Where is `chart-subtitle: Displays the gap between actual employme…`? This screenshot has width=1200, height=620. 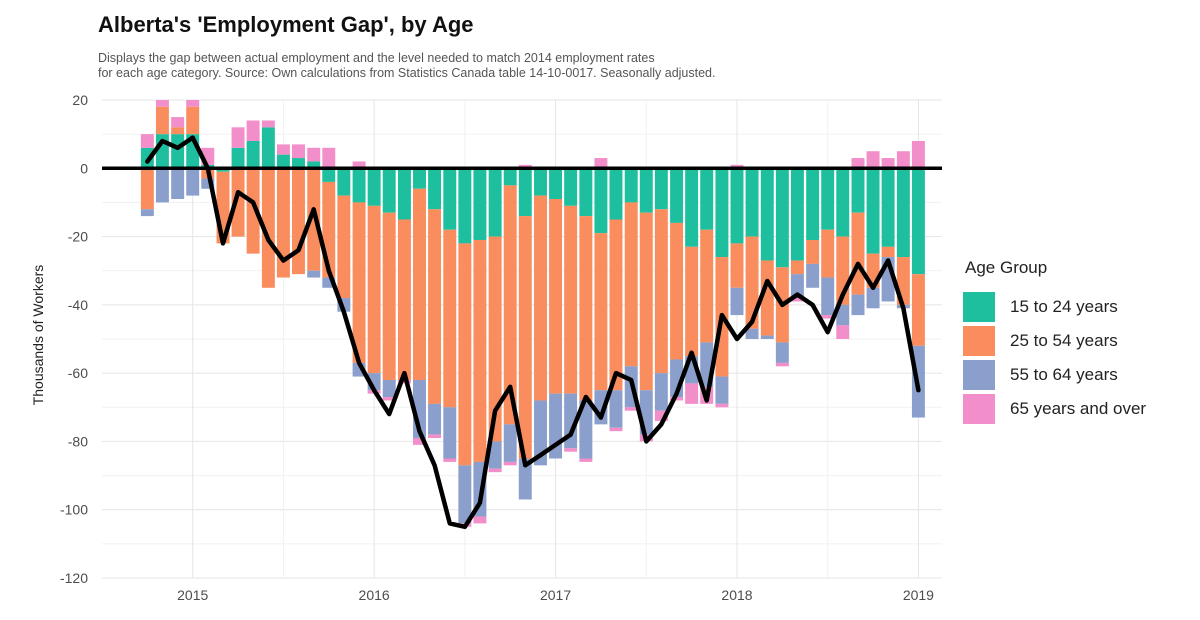
chart-subtitle: Displays the gap between actual employme… is located at coordinates (406, 66).